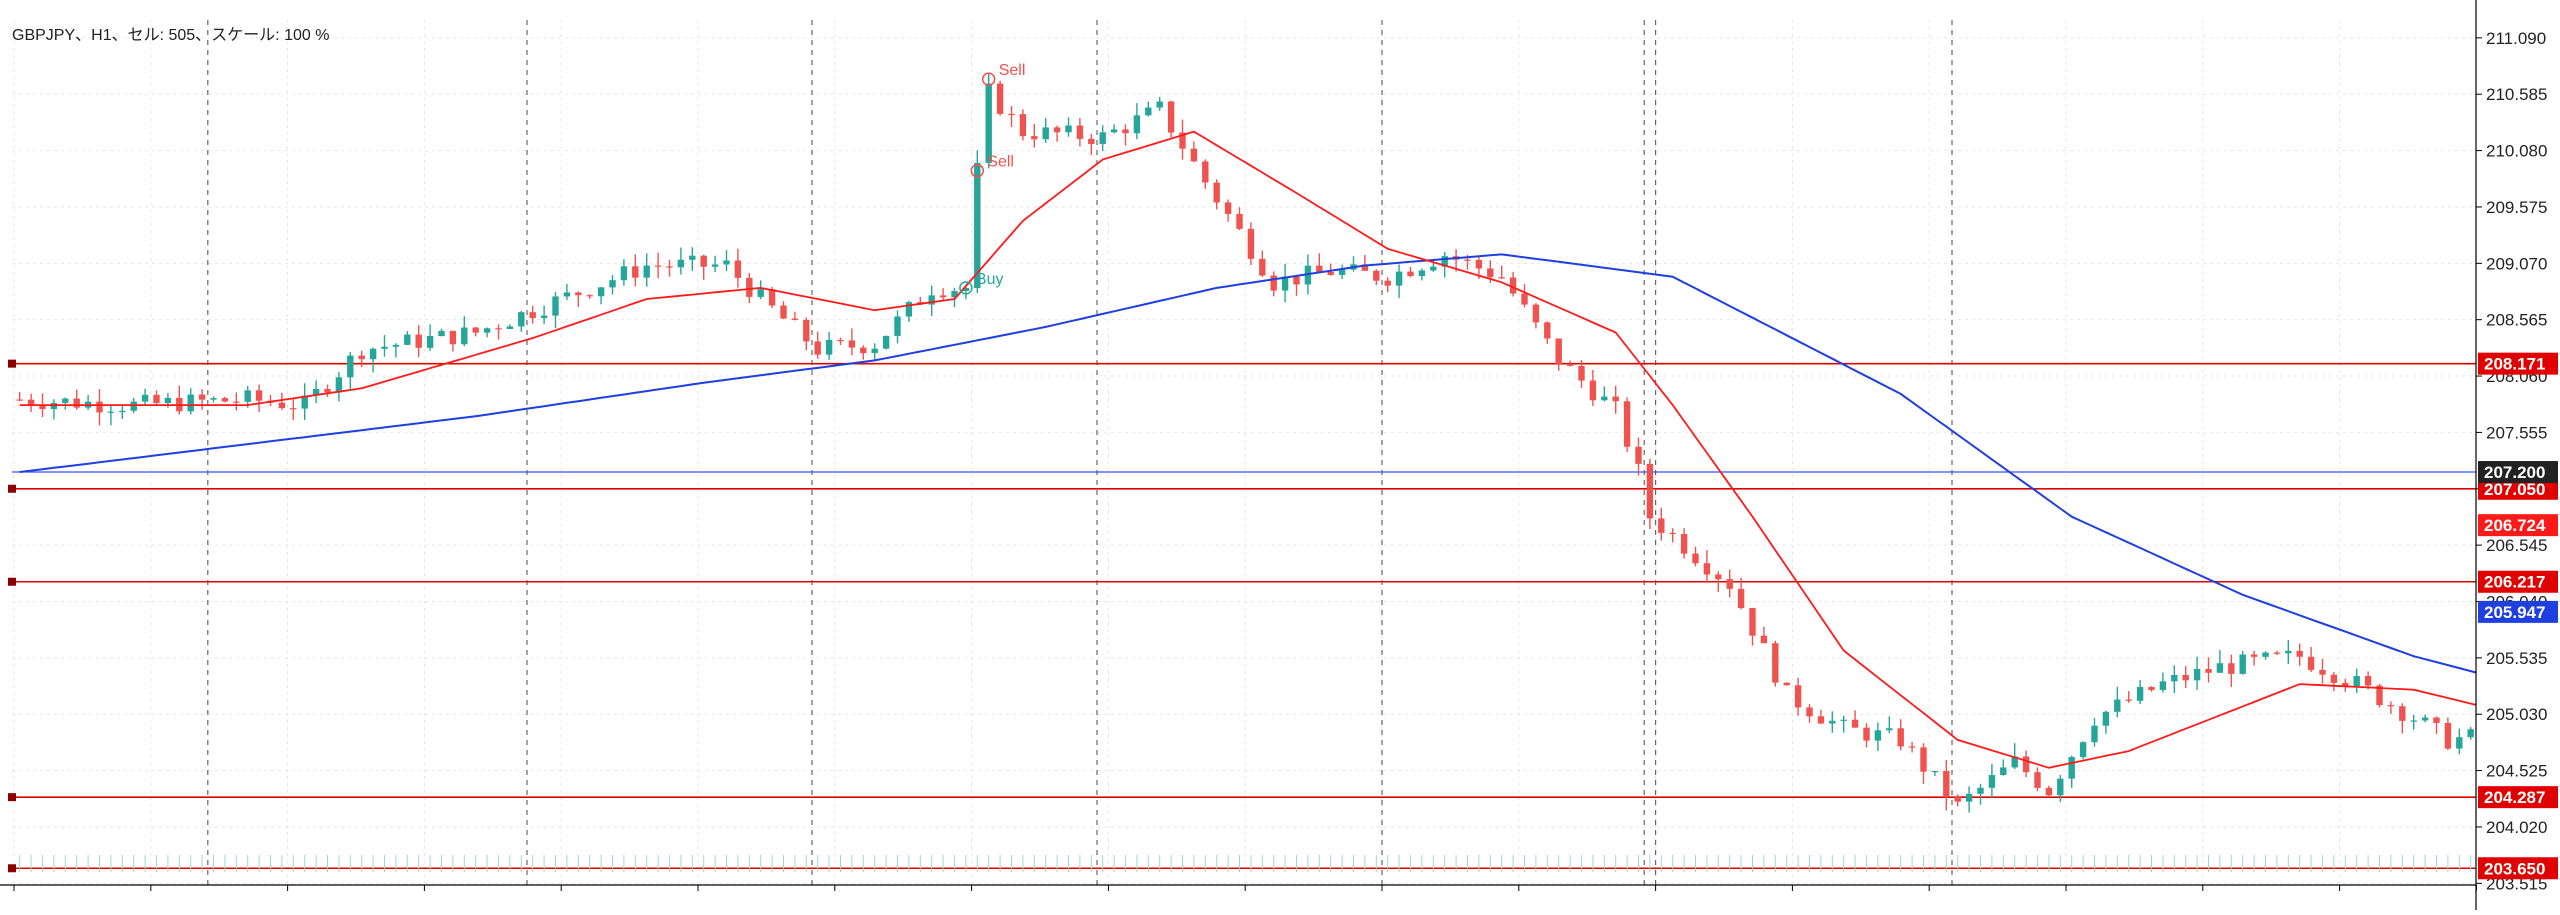 This screenshot has width=2560, height=915. I want to click on price-tick-label: 208.565, so click(2516, 320).